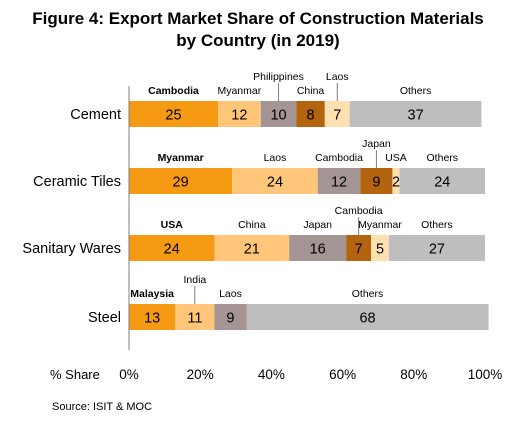 This screenshot has height=424, width=516. I want to click on x-tick-label-80: 80%, so click(413, 374).